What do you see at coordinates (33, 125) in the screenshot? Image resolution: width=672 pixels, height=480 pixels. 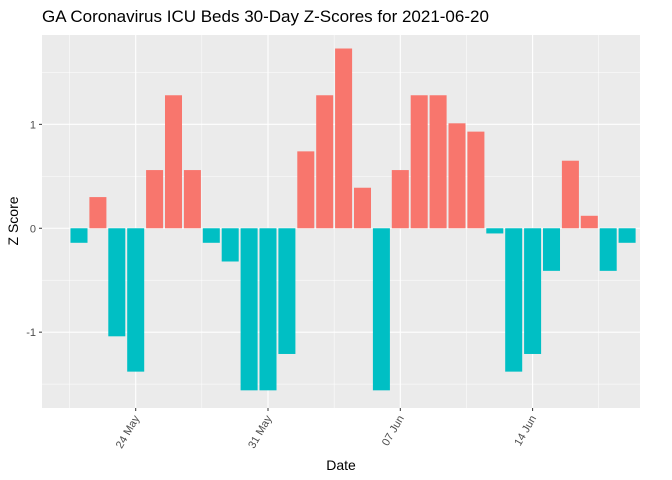 I see `y-tick-label: 1` at bounding box center [33, 125].